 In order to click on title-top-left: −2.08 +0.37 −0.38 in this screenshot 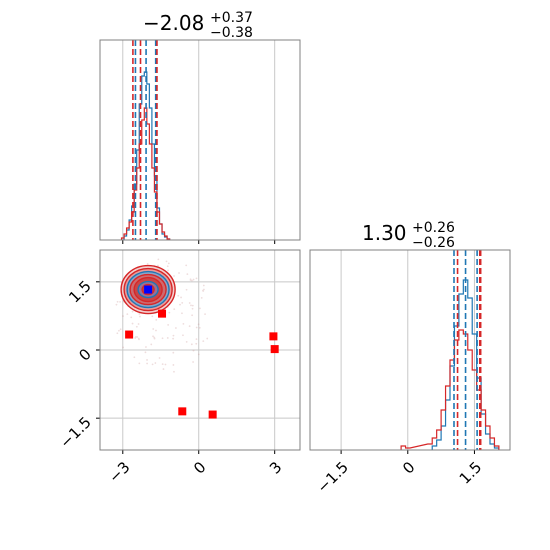, I will do `click(198, 25)`.